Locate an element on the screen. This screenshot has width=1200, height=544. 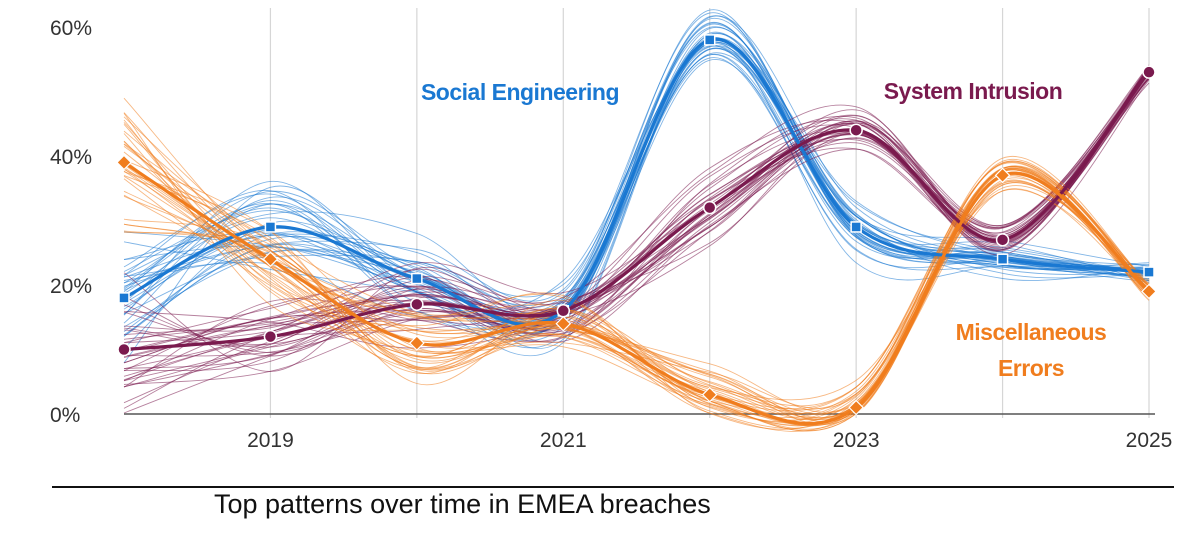
y-tick-label: 0% is located at coordinates (65, 415).